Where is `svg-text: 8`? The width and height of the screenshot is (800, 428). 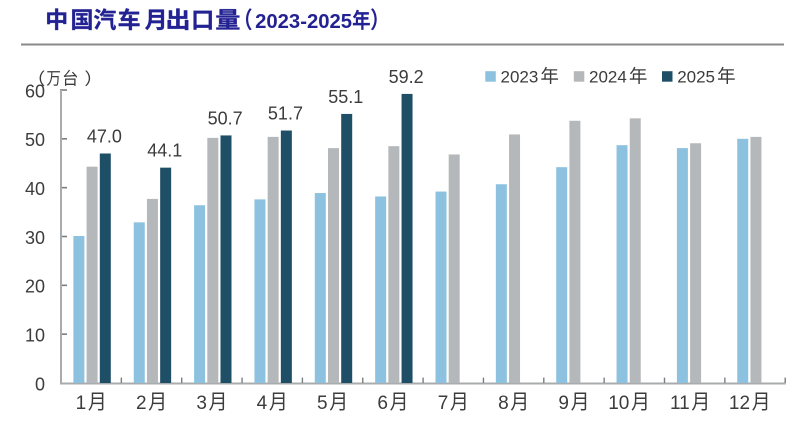
svg-text: 8 is located at coordinates (503, 403).